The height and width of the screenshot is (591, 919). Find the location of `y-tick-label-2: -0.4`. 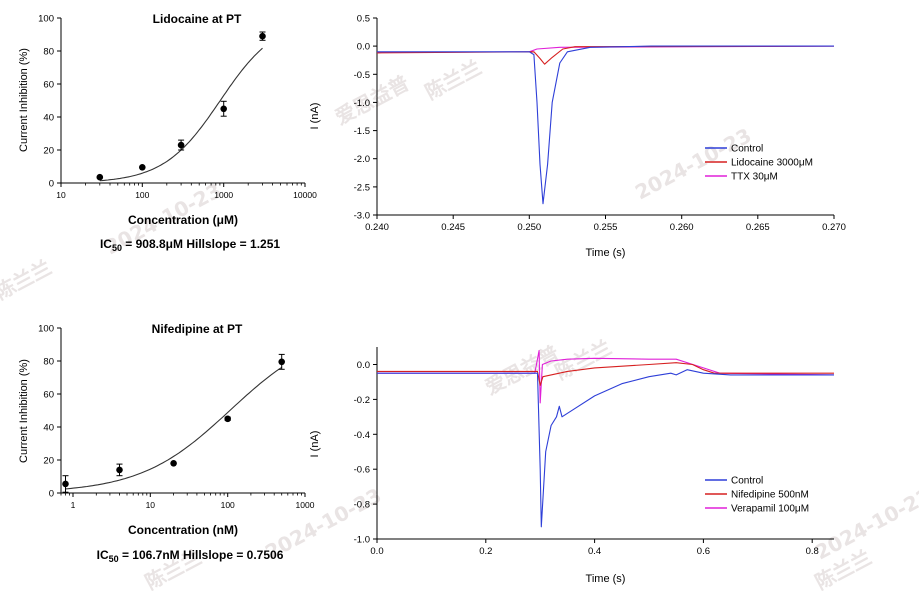

y-tick-label-2: -0.4 is located at coordinates (362, 435).